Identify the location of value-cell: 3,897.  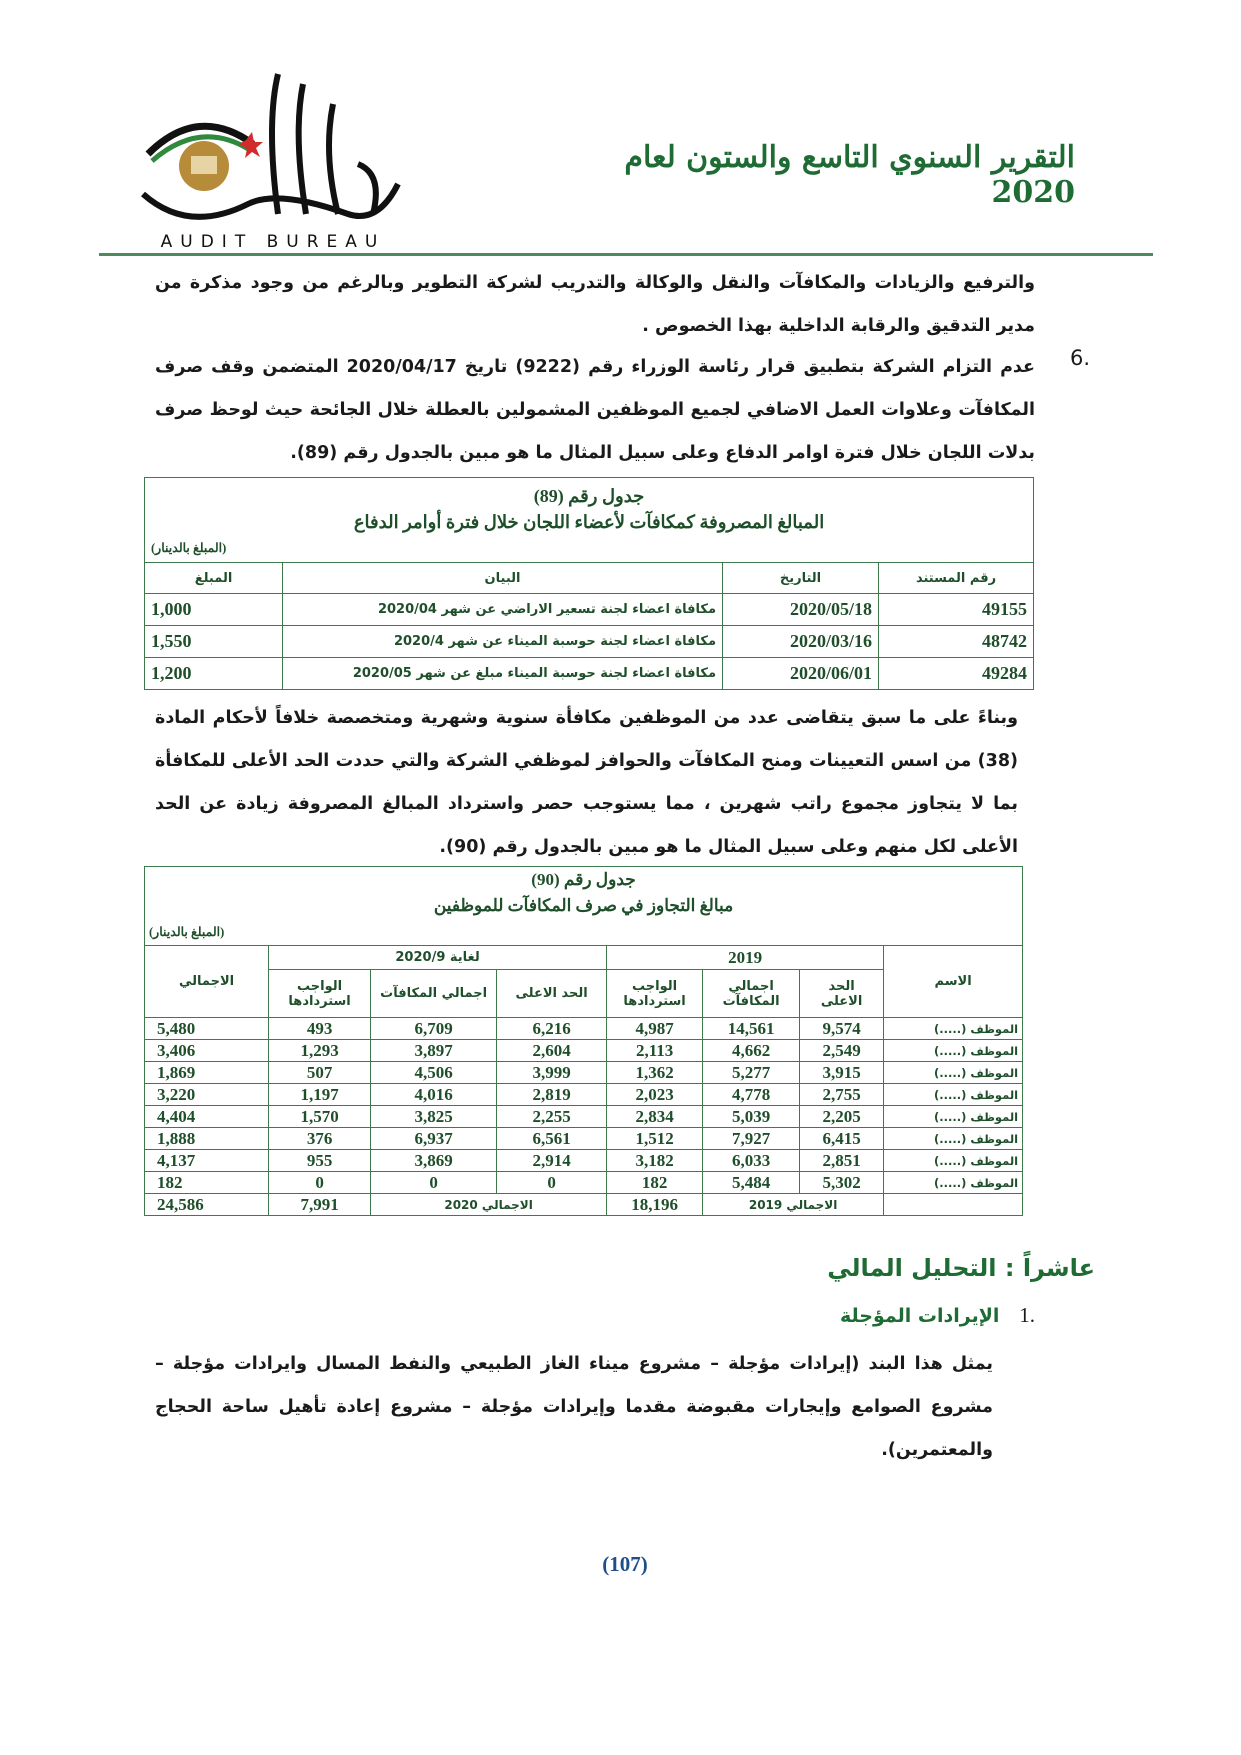
(434, 1050).